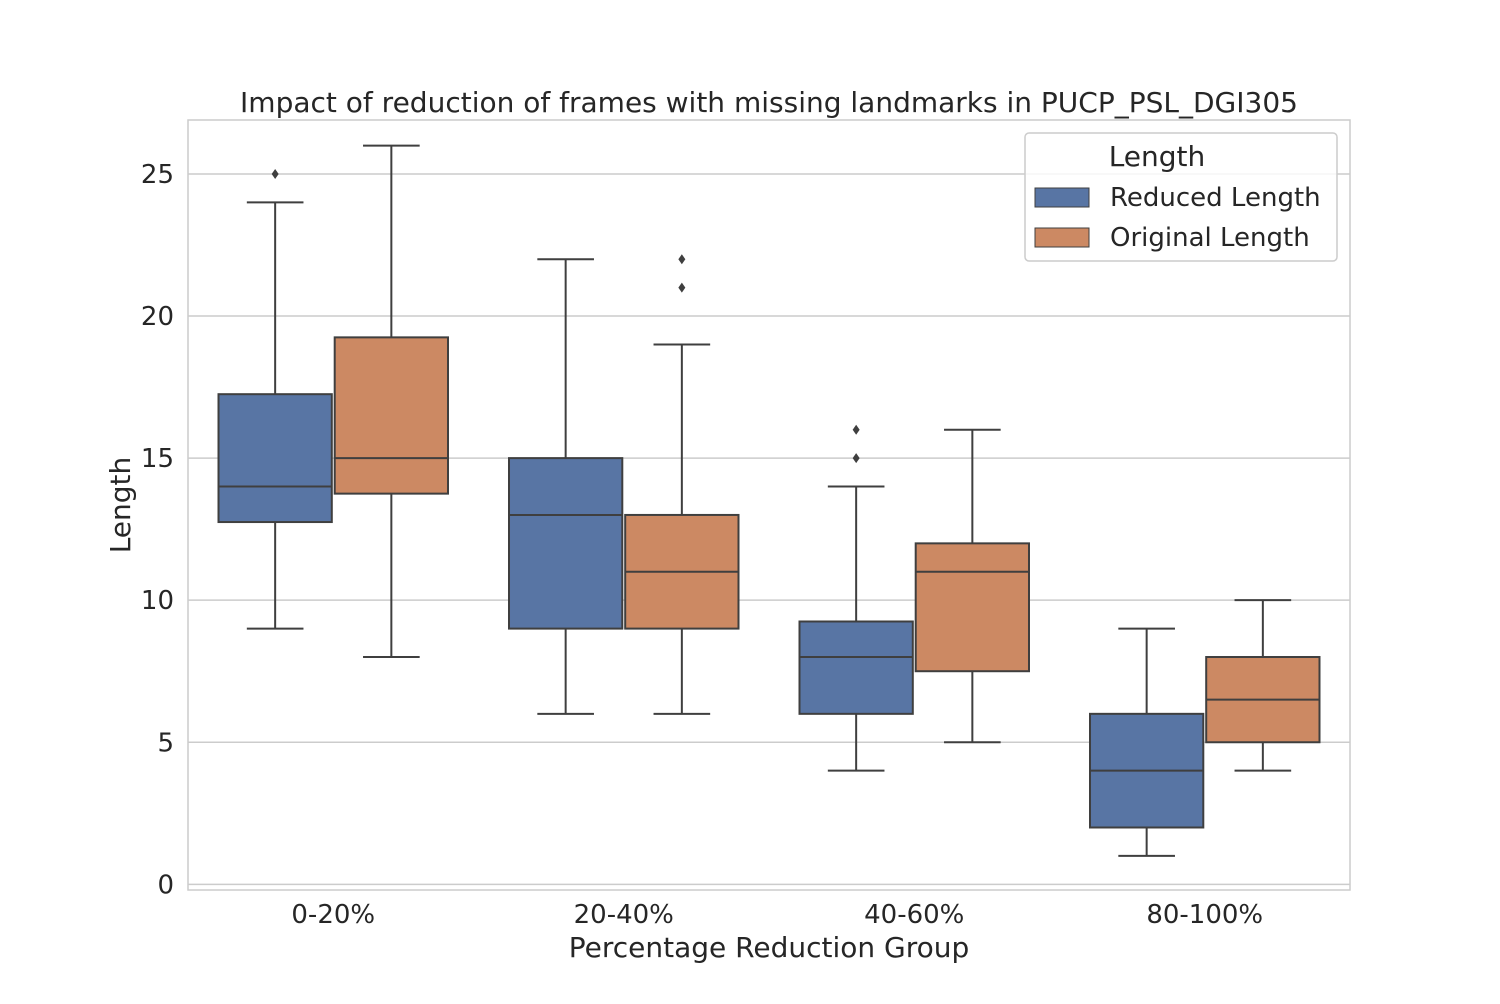  I want to click on legend-title: Length, so click(1157, 156).